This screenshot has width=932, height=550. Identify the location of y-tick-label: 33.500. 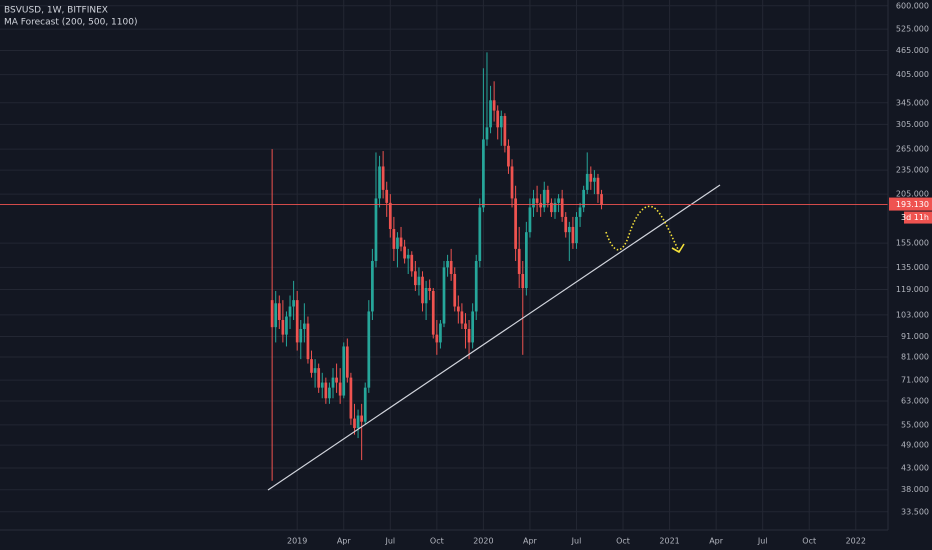
(915, 511).